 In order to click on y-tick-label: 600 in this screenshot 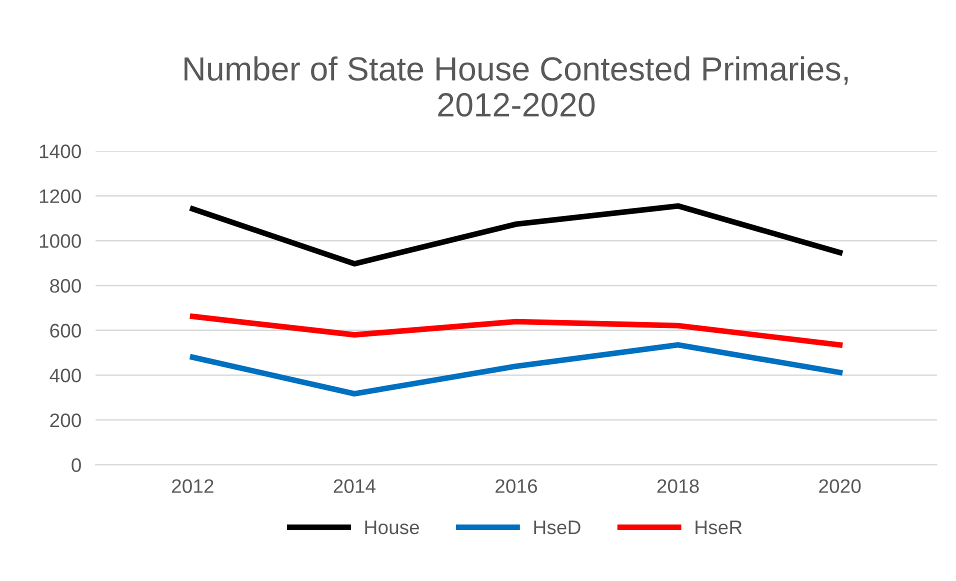, I will do `click(65, 331)`.